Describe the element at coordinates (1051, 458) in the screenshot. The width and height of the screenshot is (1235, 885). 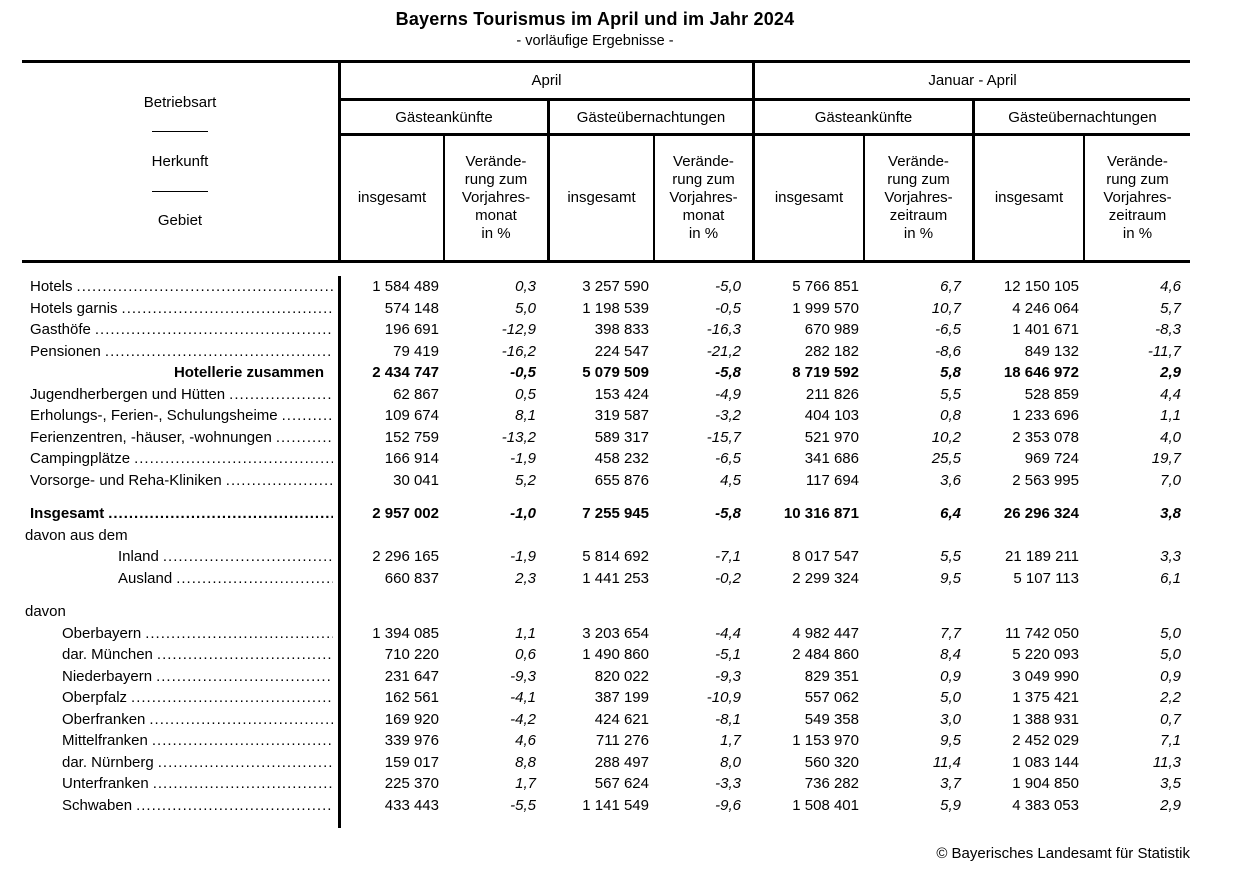
I see `value-cell-total: 969 724` at that location.